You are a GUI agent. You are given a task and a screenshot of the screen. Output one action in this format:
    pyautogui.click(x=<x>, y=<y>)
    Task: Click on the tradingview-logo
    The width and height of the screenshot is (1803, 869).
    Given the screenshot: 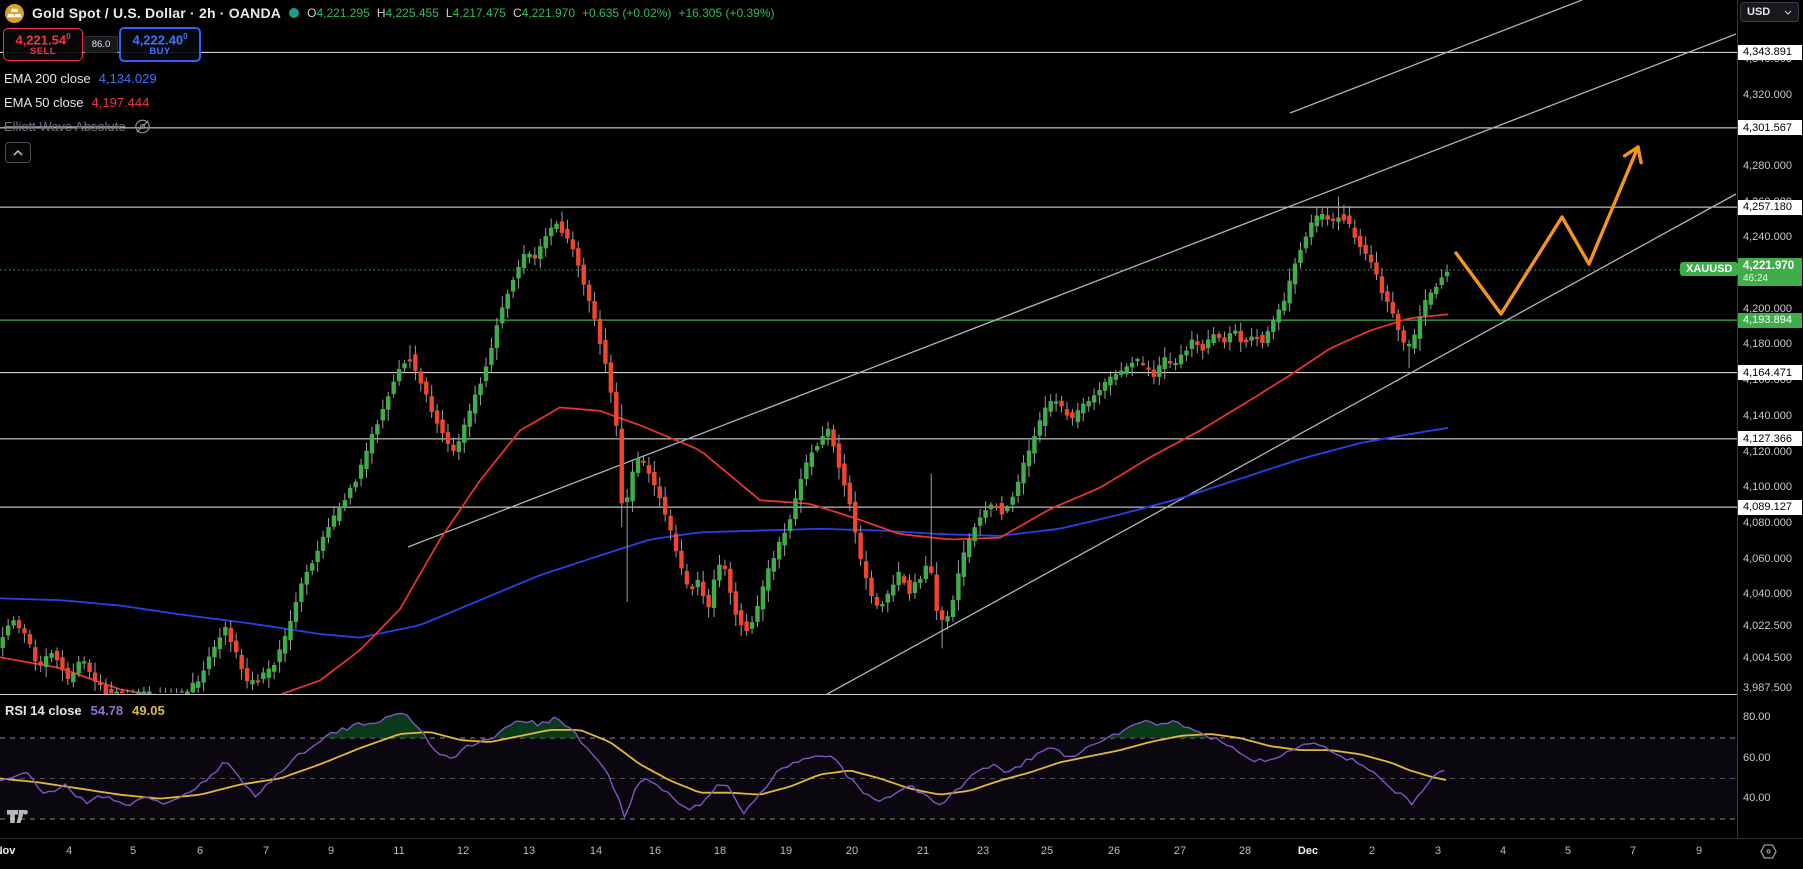 What is the action you would take?
    pyautogui.click(x=20, y=821)
    